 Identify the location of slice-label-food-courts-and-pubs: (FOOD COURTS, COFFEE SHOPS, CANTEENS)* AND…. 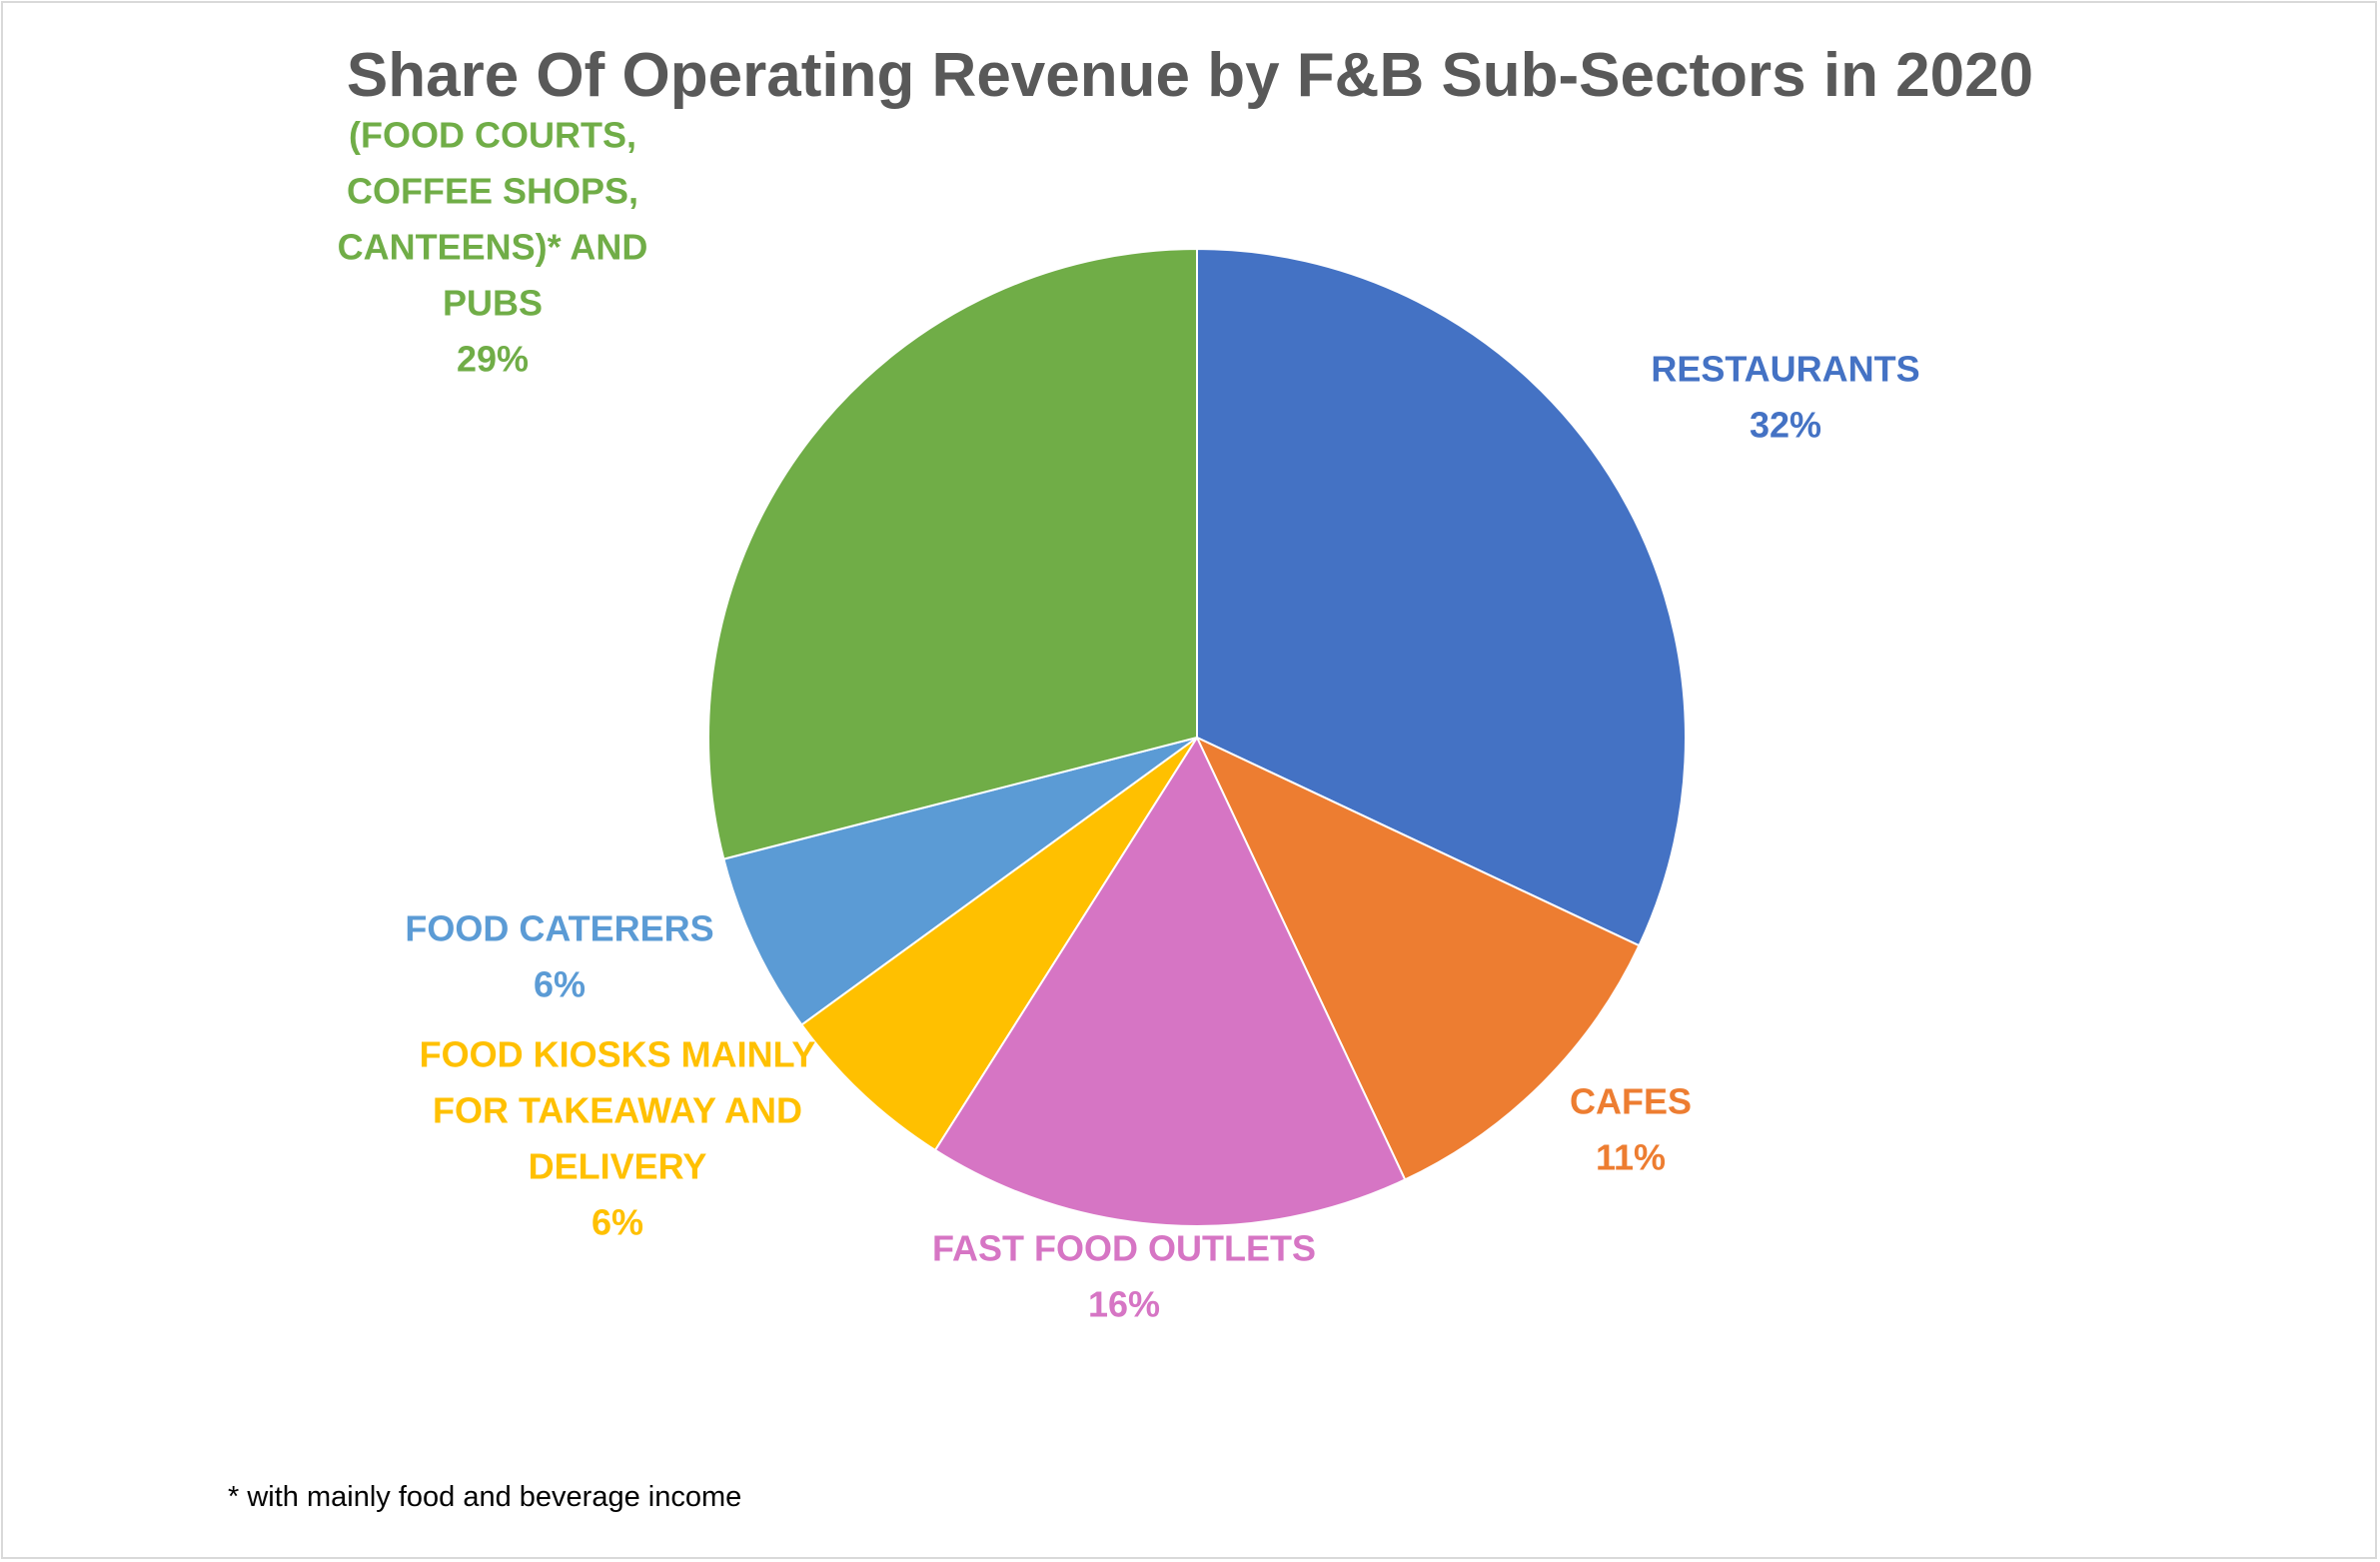
(493, 247).